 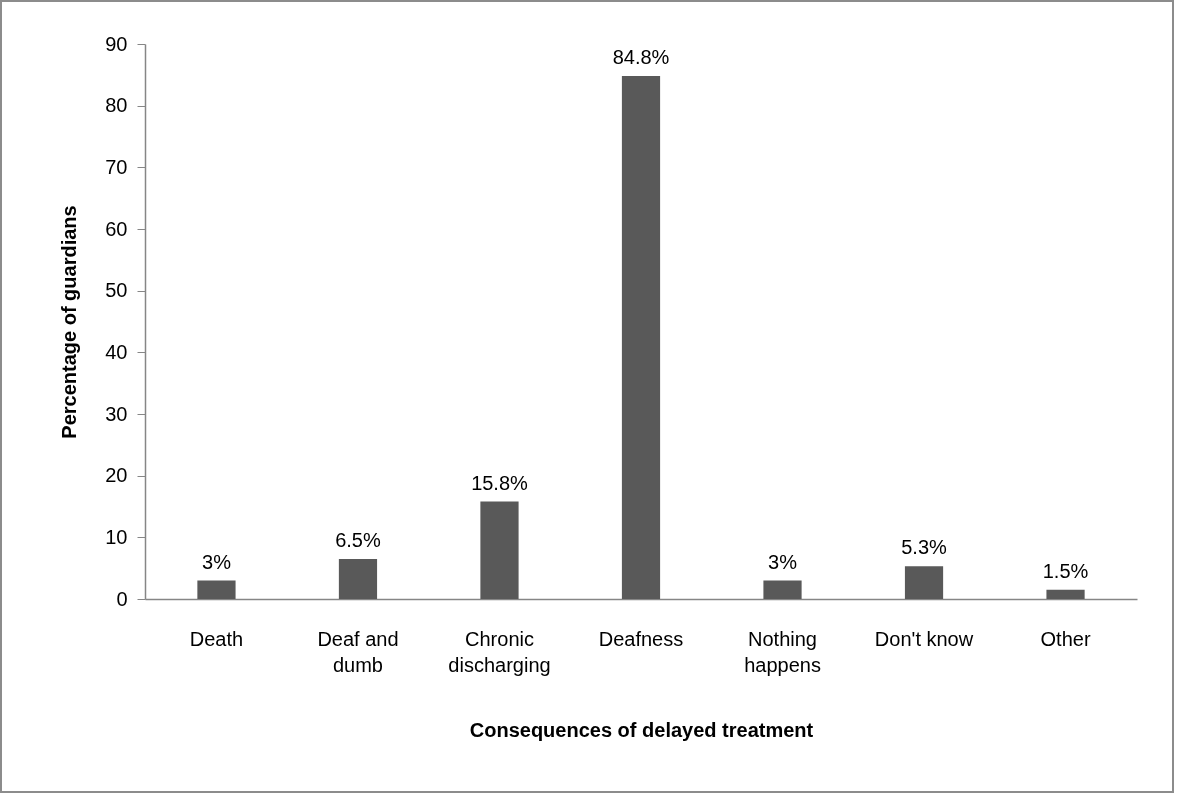 I want to click on y-tick-label: 40, so click(x=116, y=351).